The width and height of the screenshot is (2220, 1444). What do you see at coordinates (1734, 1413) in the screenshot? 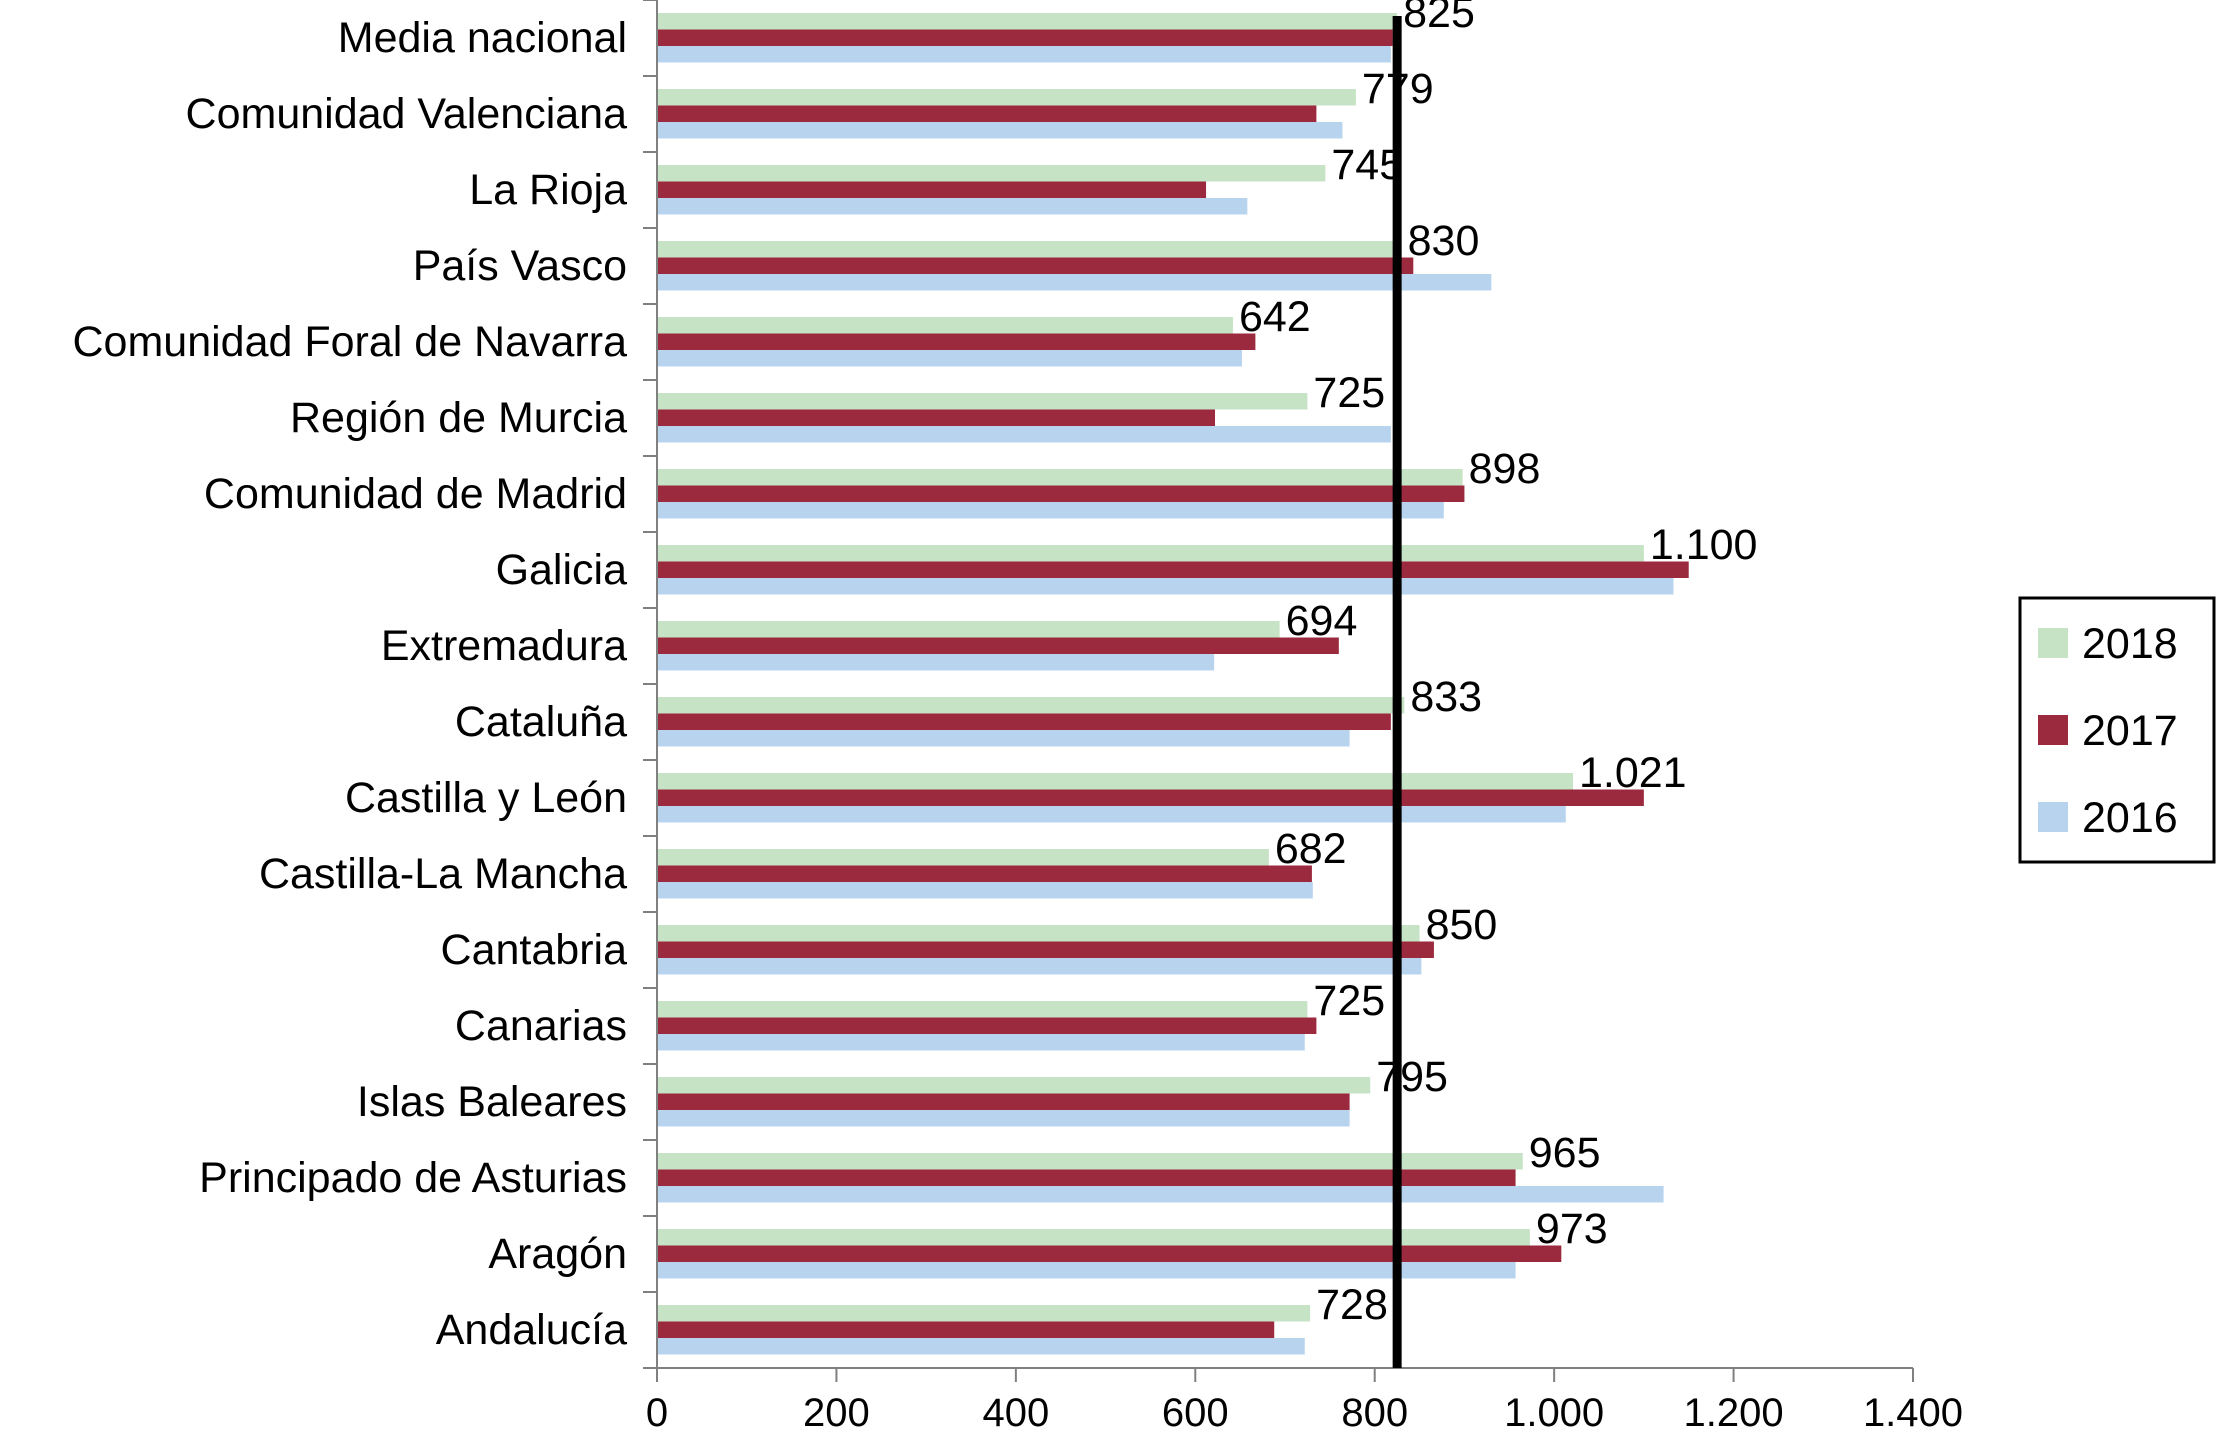
I see `x-tick-label: 1.200` at bounding box center [1734, 1413].